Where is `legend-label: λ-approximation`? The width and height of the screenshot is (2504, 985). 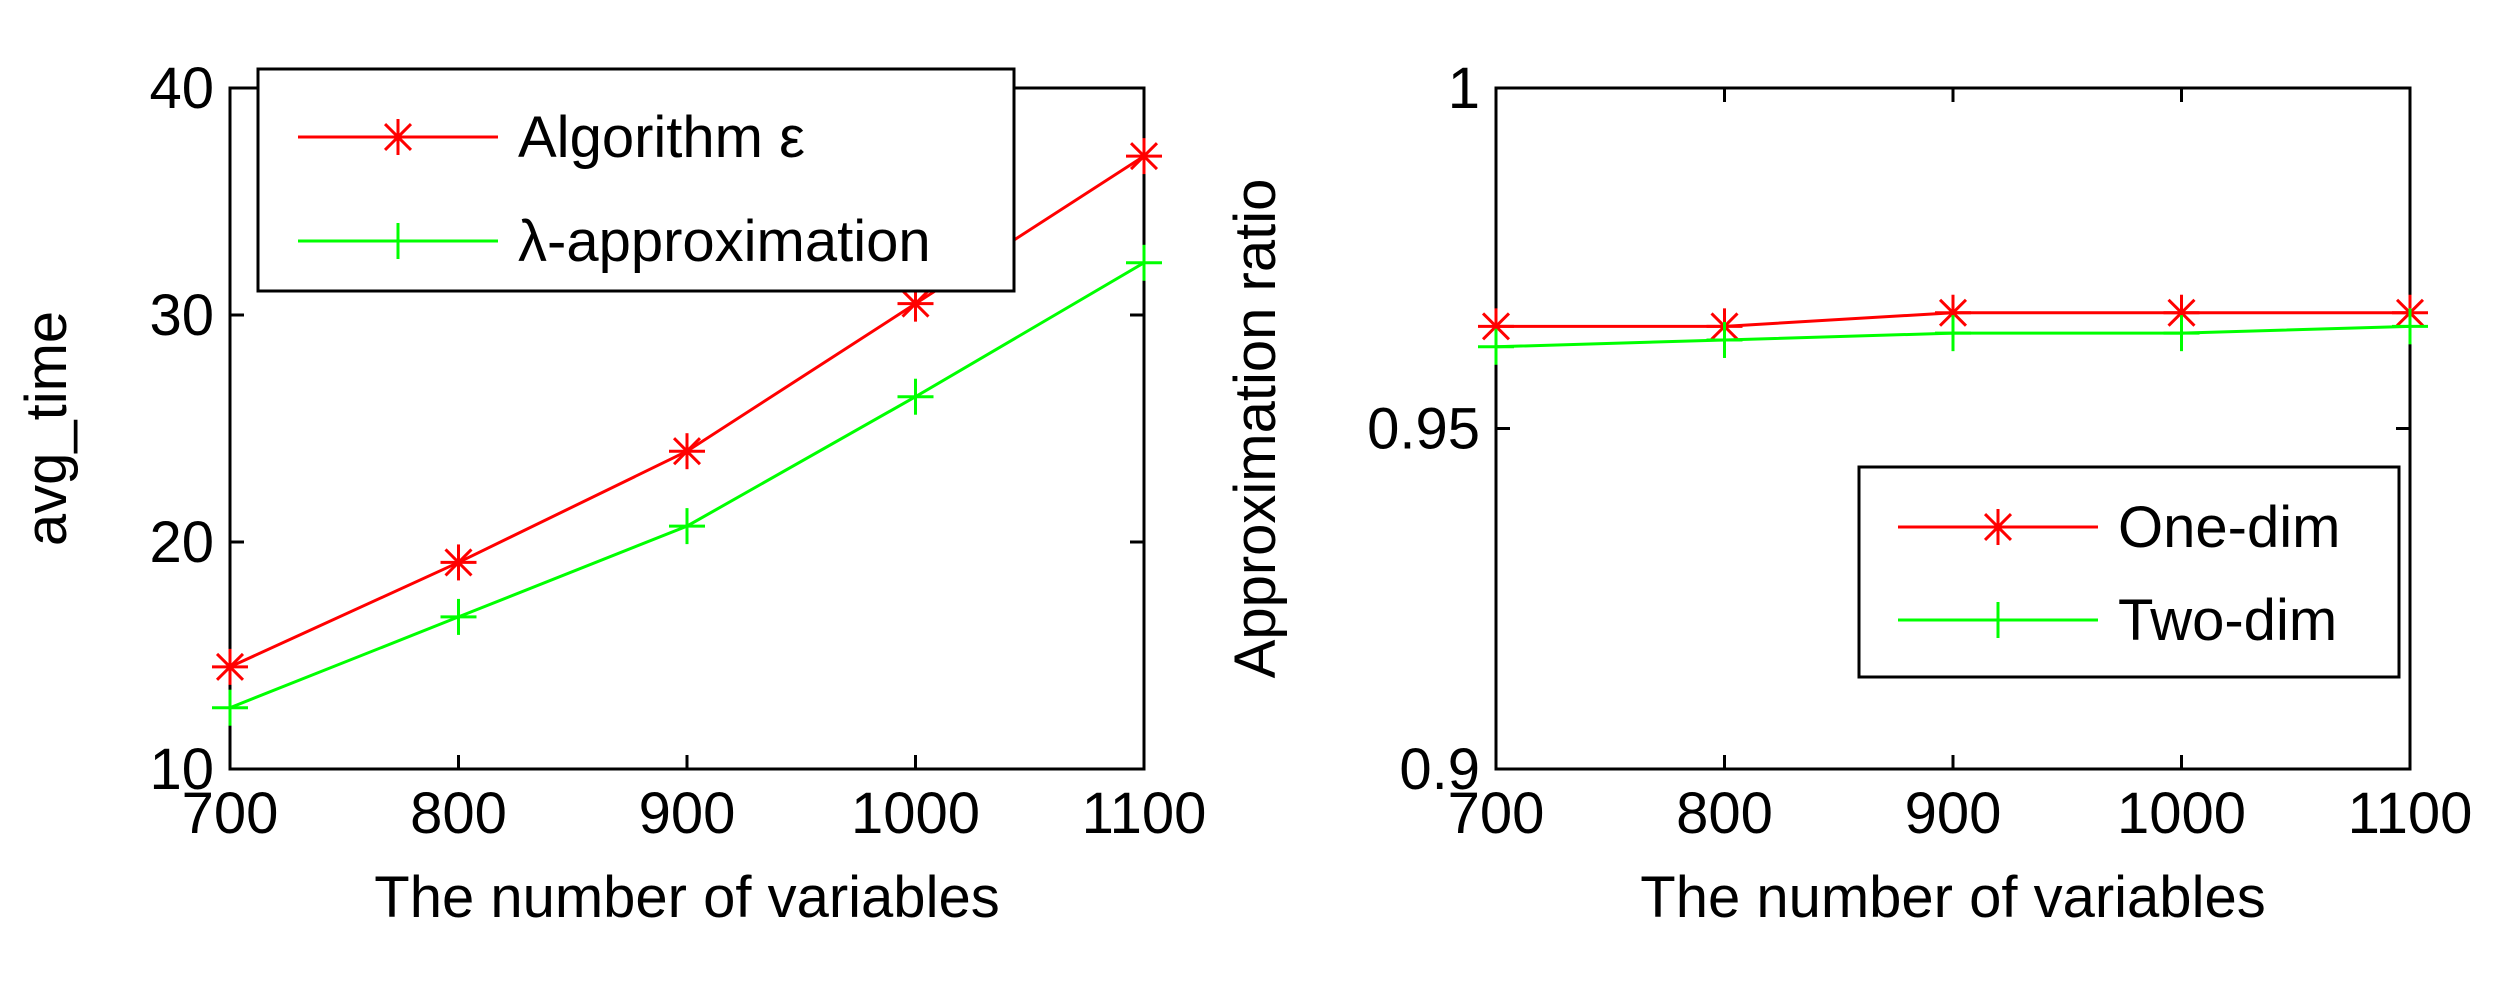 legend-label: λ-approximation is located at coordinates (724, 241).